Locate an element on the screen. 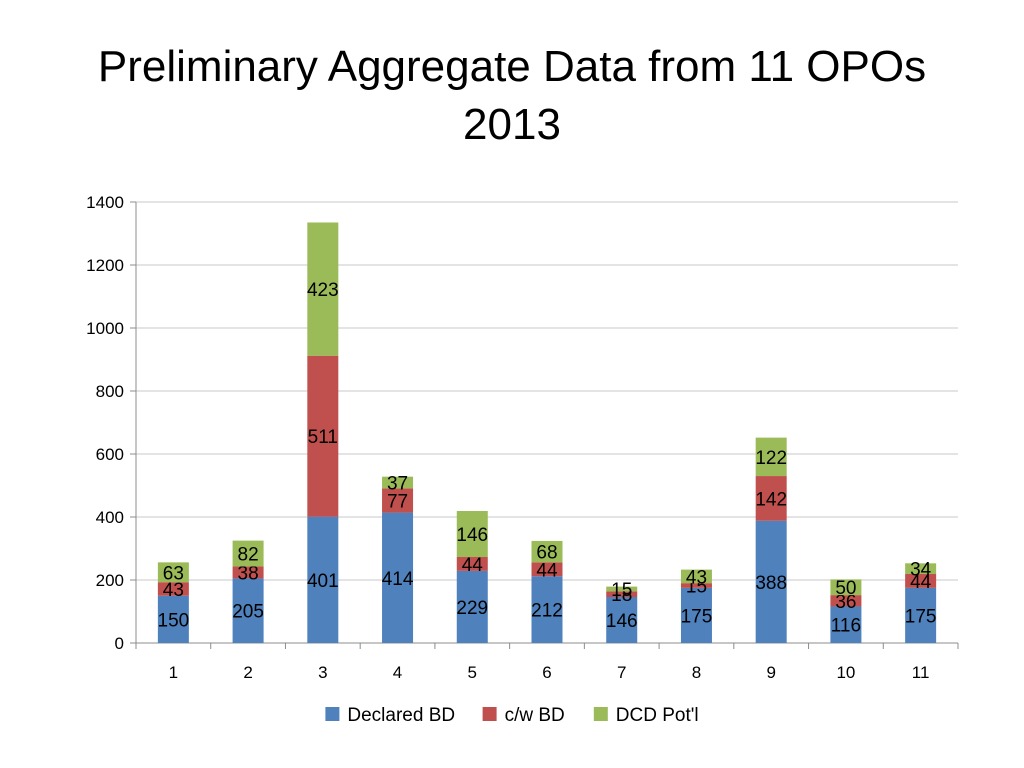 Image resolution: width=1024 pixels, height=768 pixels. legend-swatch-c-w-bd is located at coordinates (489, 714).